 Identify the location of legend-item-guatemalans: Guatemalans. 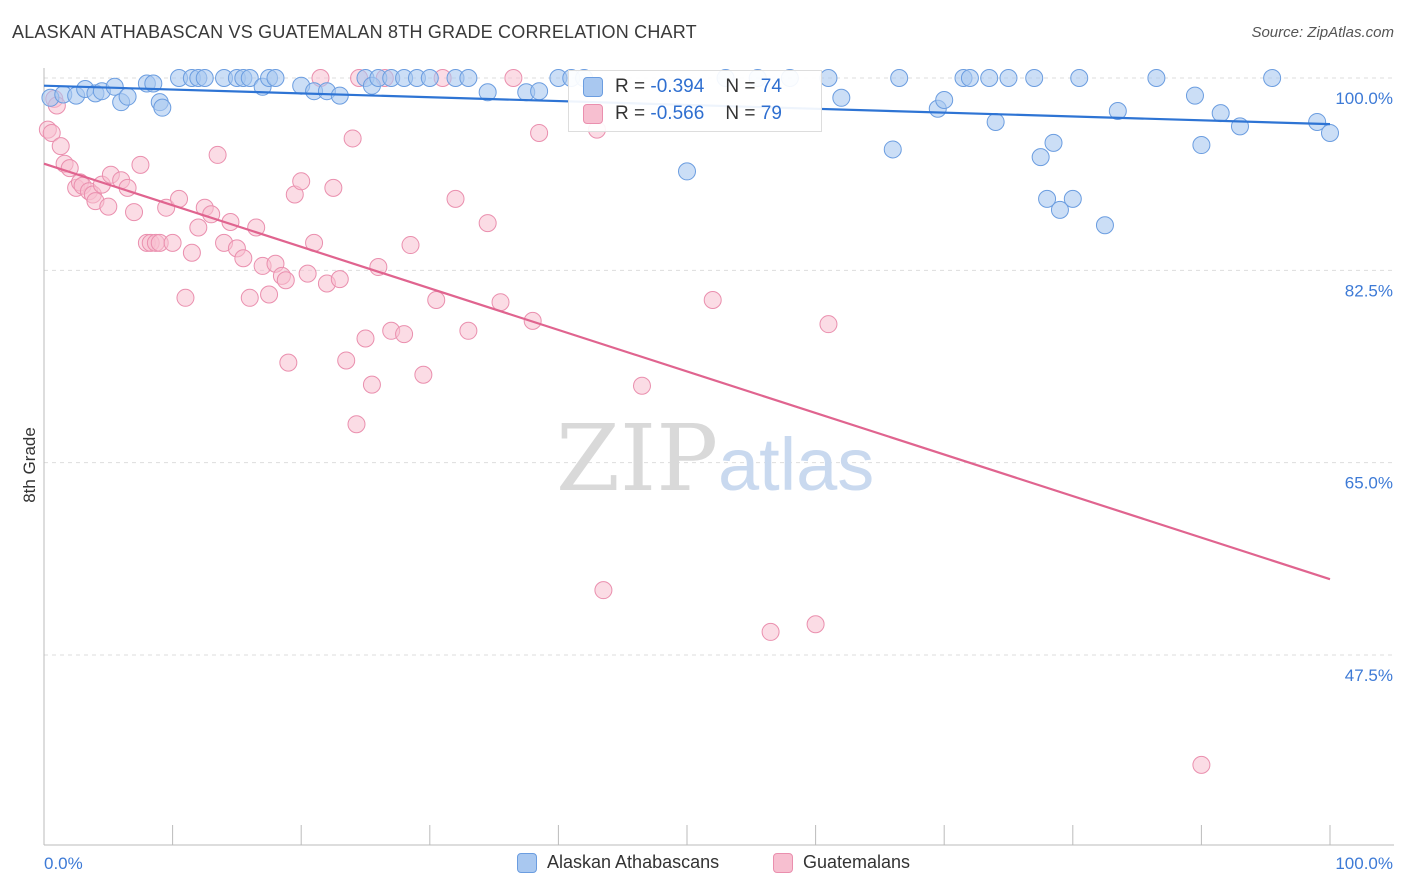
(841, 862).